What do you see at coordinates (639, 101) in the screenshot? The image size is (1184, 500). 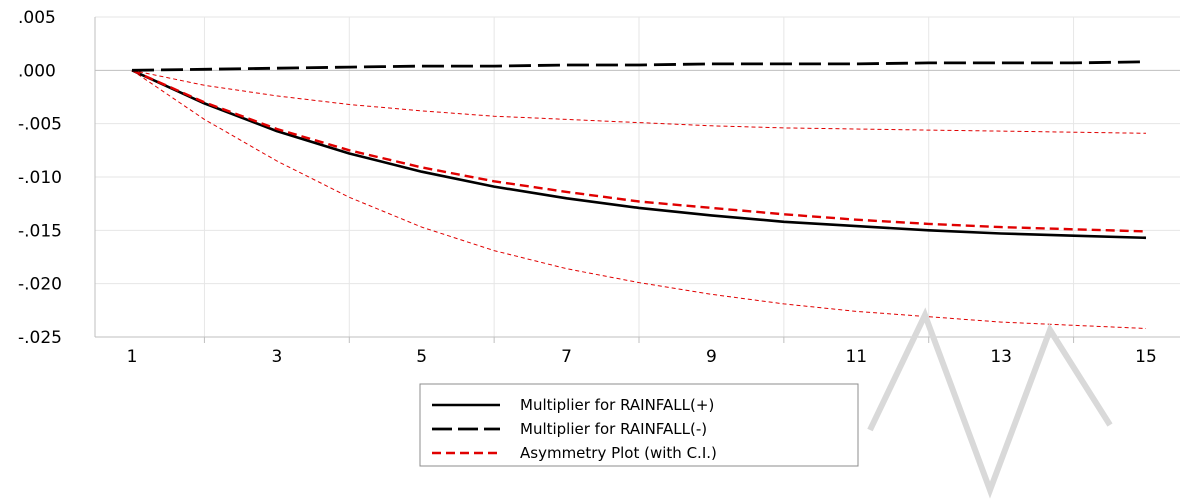 I see `series-line-ci-upper` at bounding box center [639, 101].